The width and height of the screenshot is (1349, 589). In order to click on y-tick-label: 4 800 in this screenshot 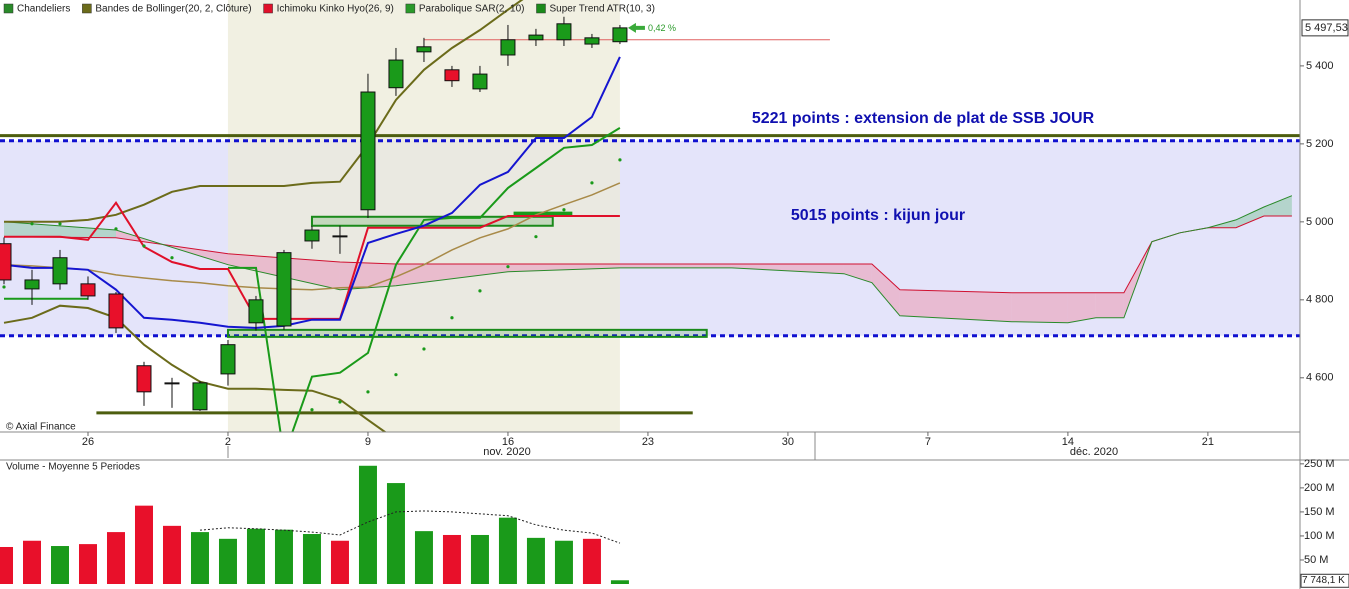, I will do `click(1320, 300)`.